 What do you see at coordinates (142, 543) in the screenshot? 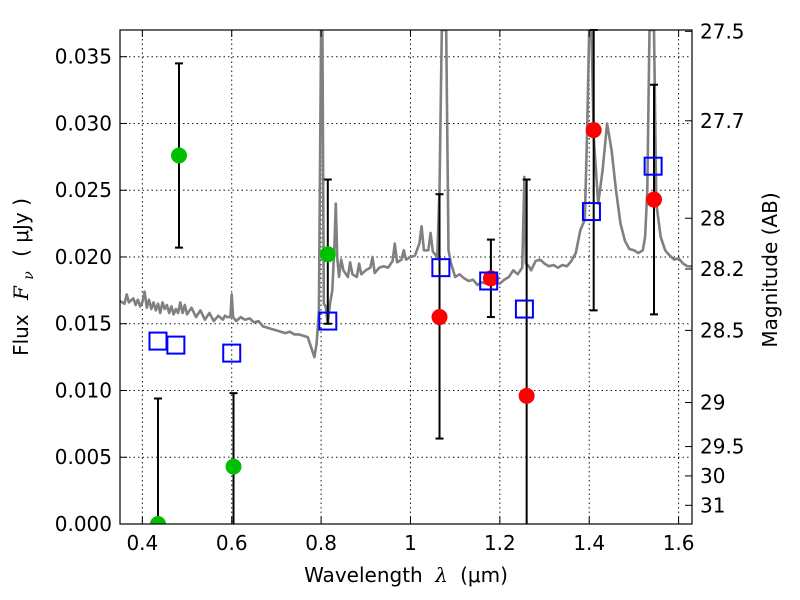
I see `x-tick-label: 0.4` at bounding box center [142, 543].